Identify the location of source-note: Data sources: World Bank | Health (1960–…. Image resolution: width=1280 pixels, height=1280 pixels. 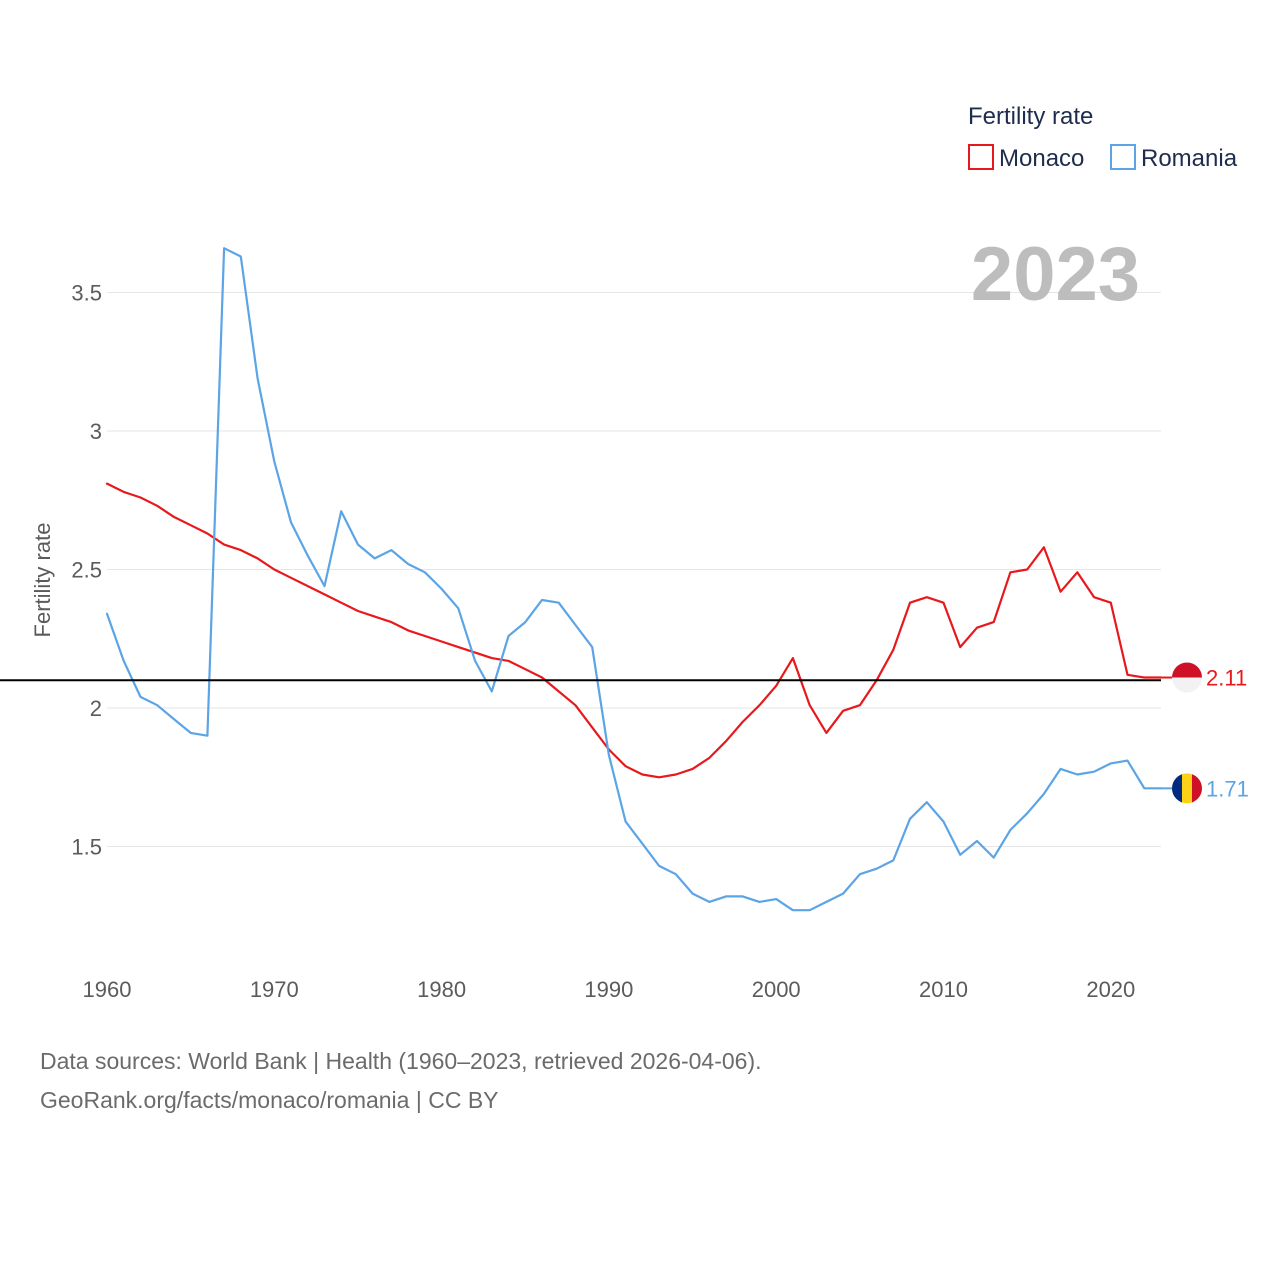
(401, 1061).